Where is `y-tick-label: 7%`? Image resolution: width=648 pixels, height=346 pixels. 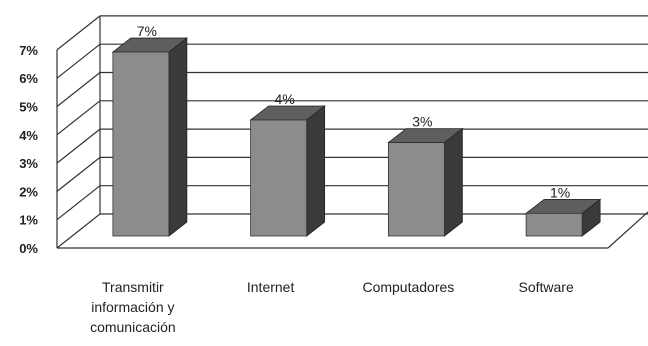
y-tick-label: 7% is located at coordinates (28, 50).